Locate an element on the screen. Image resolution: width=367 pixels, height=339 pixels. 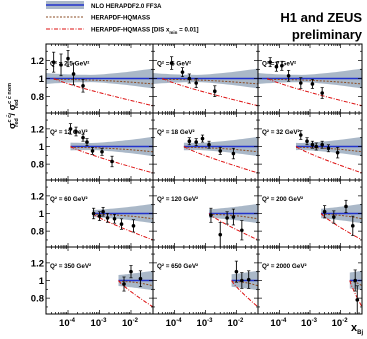
panel-8: Q² = 120 GeV² is located at coordinates (205, 213).